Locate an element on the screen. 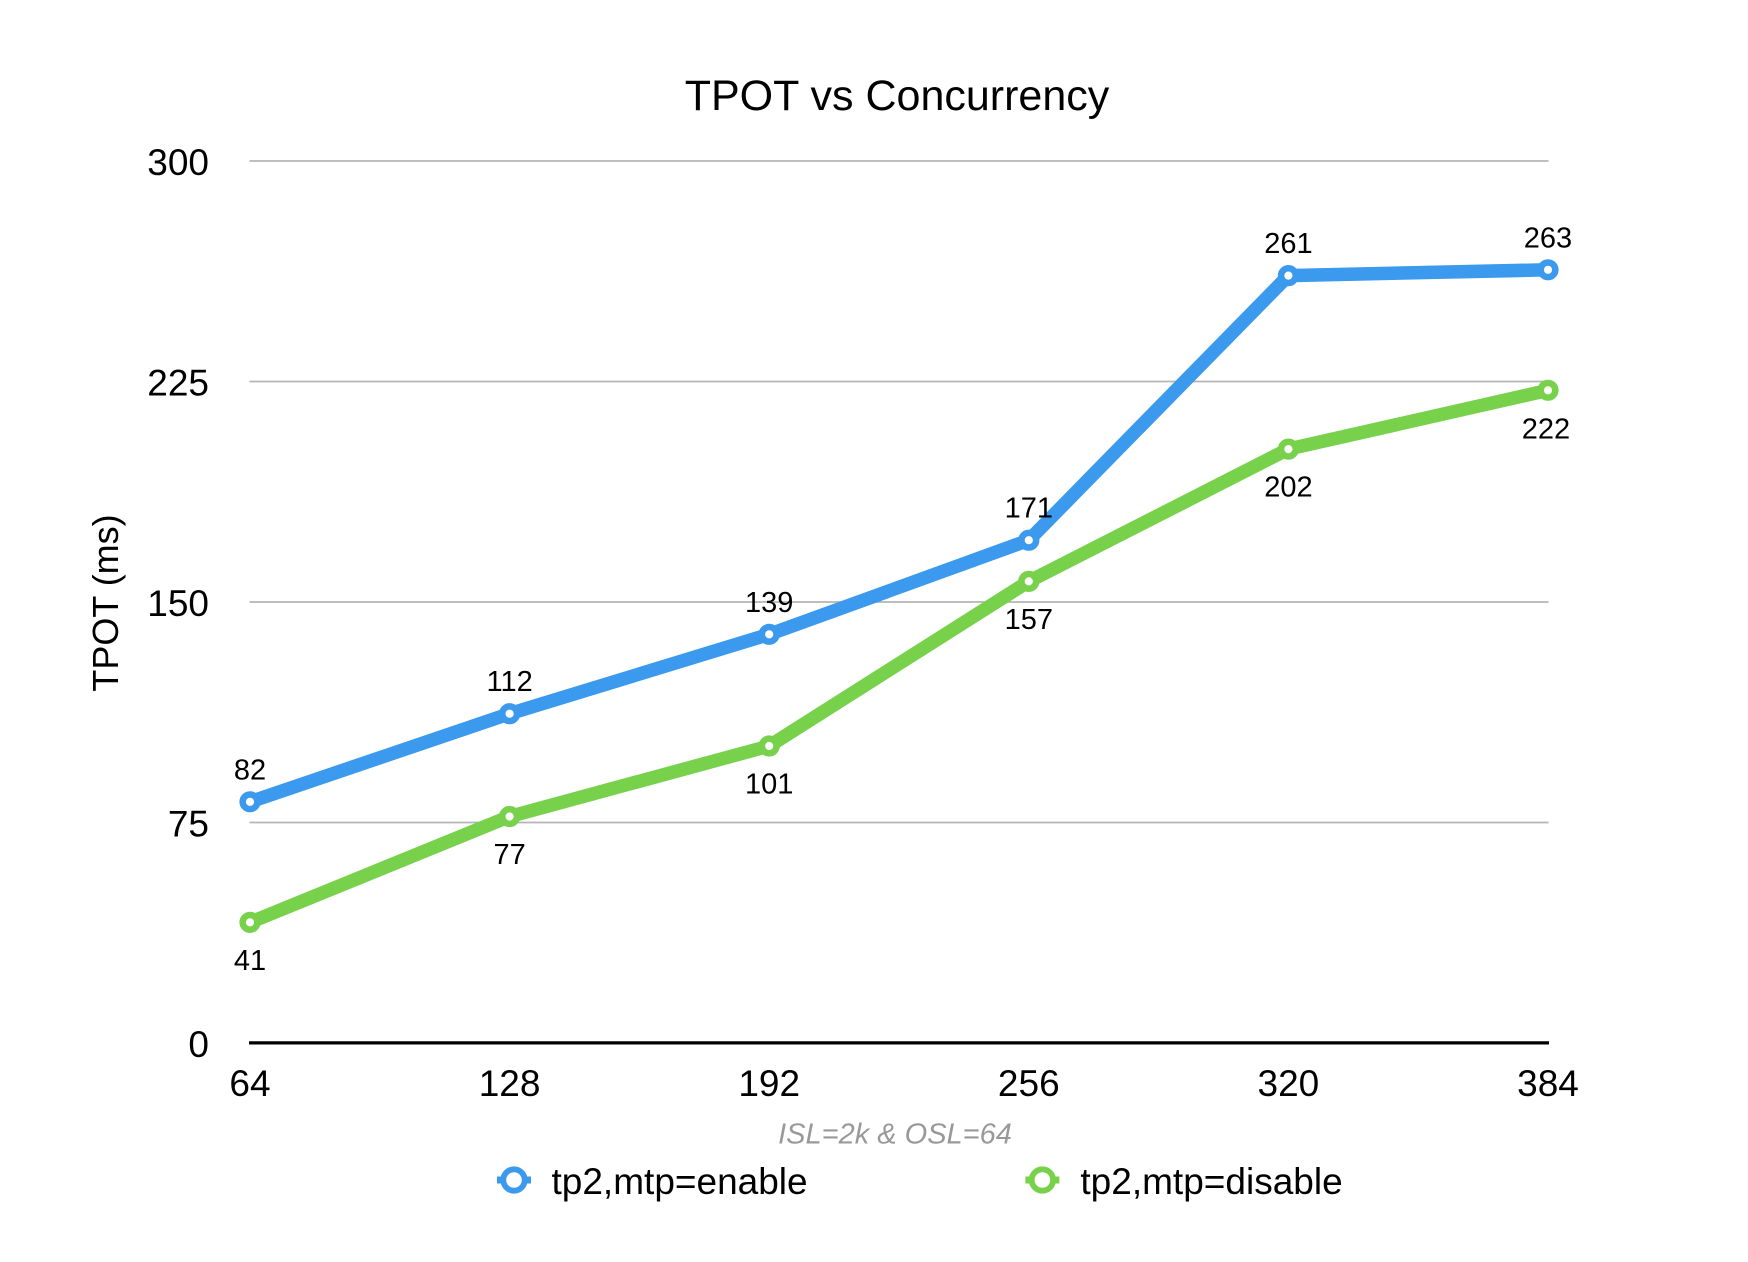 This screenshot has width=1748, height=1262. svg-text: 128 is located at coordinates (510, 1083).